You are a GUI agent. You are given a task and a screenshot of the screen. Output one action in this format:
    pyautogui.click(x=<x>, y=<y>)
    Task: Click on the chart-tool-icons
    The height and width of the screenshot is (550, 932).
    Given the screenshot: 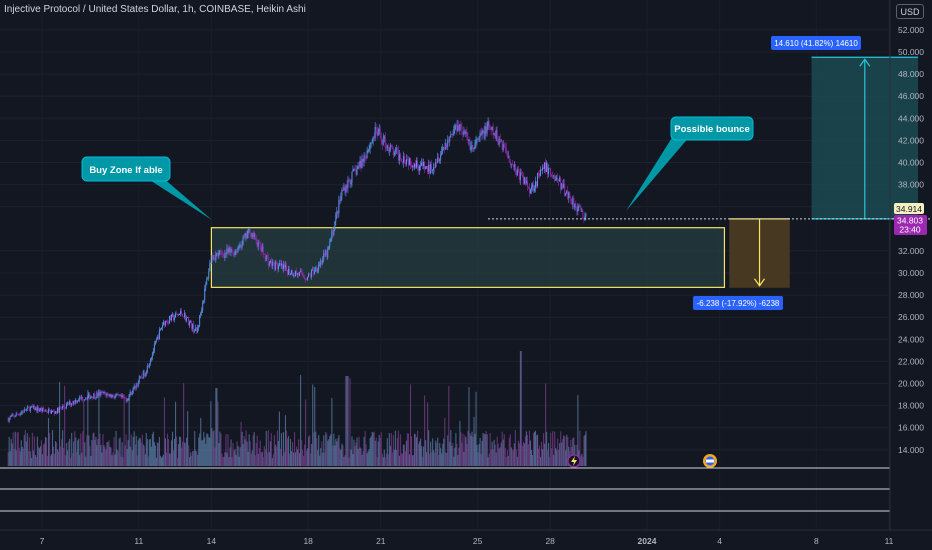 What is the action you would take?
    pyautogui.click(x=642, y=461)
    